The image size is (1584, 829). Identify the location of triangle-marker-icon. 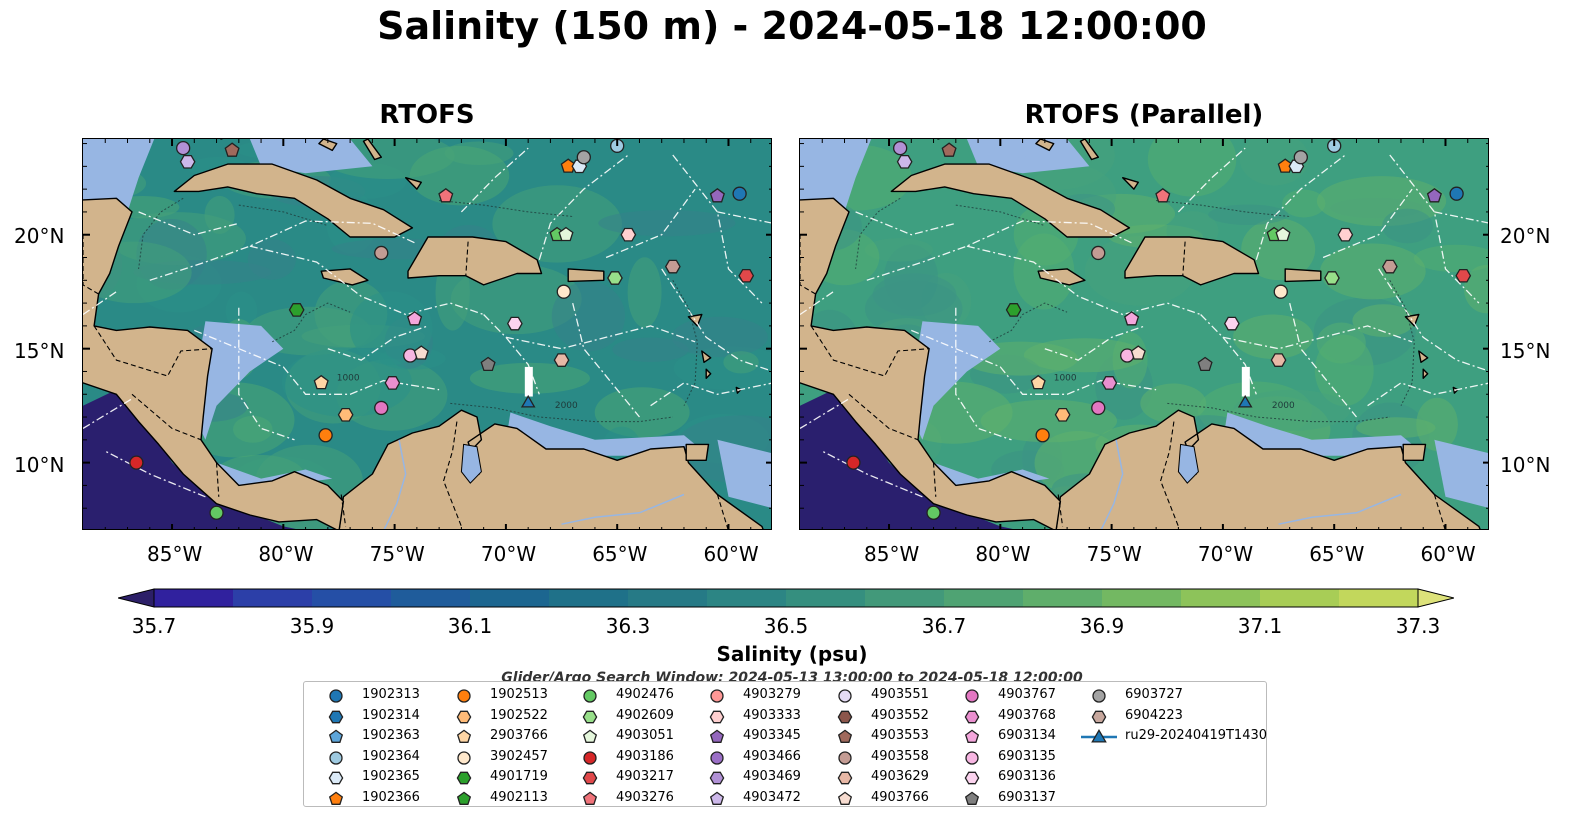
(1099, 736).